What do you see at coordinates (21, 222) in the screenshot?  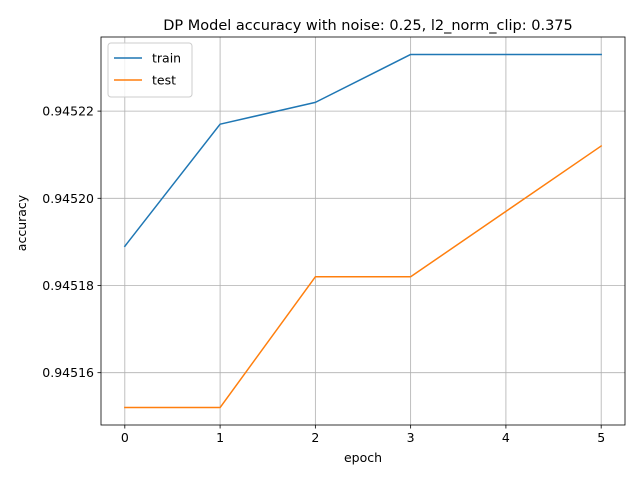 I see `y-axis-label: accuracy` at bounding box center [21, 222].